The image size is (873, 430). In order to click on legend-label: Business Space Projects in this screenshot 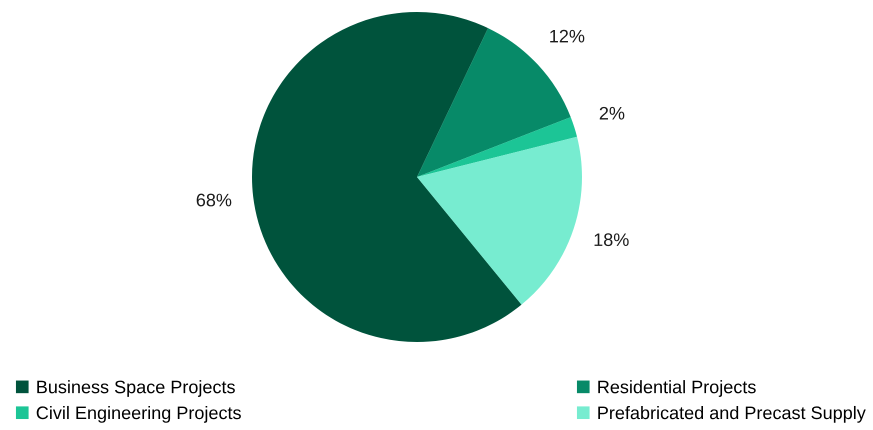, I will do `click(136, 388)`.